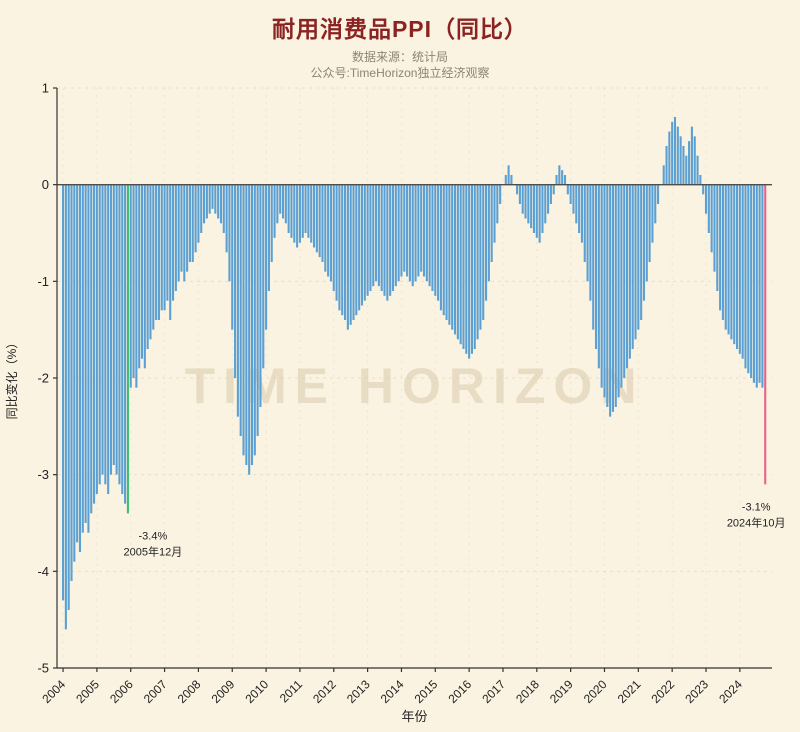 Image resolution: width=800 pixels, height=732 pixels. Describe the element at coordinates (400, 73) in the screenshot. I see `wechat-account-subtitle: 公众号:TimeHorizon独立经济观察` at that location.